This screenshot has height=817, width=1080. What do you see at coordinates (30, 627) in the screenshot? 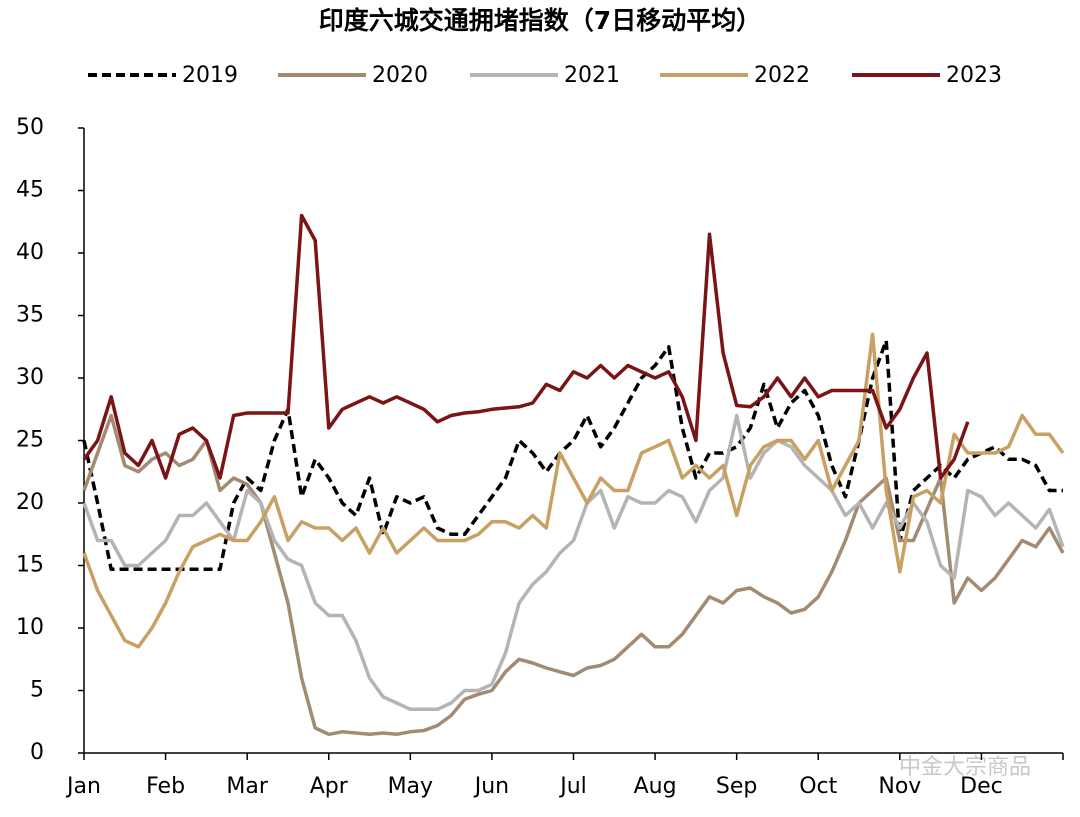
I see `y-tick-label: 10` at bounding box center [30, 627].